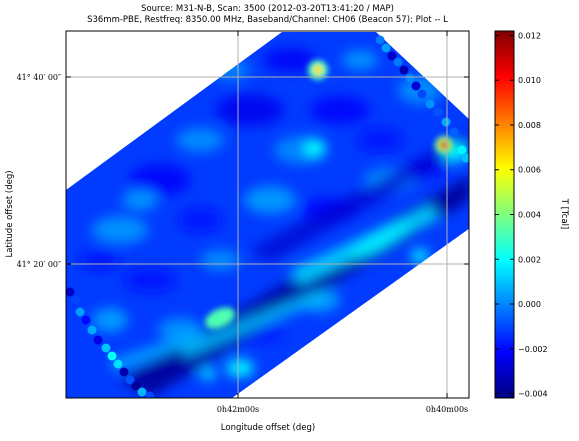 The width and height of the screenshot is (579, 441). Describe the element at coordinates (444, 145) in the screenshot. I see `emission-peak-bright` at that location.